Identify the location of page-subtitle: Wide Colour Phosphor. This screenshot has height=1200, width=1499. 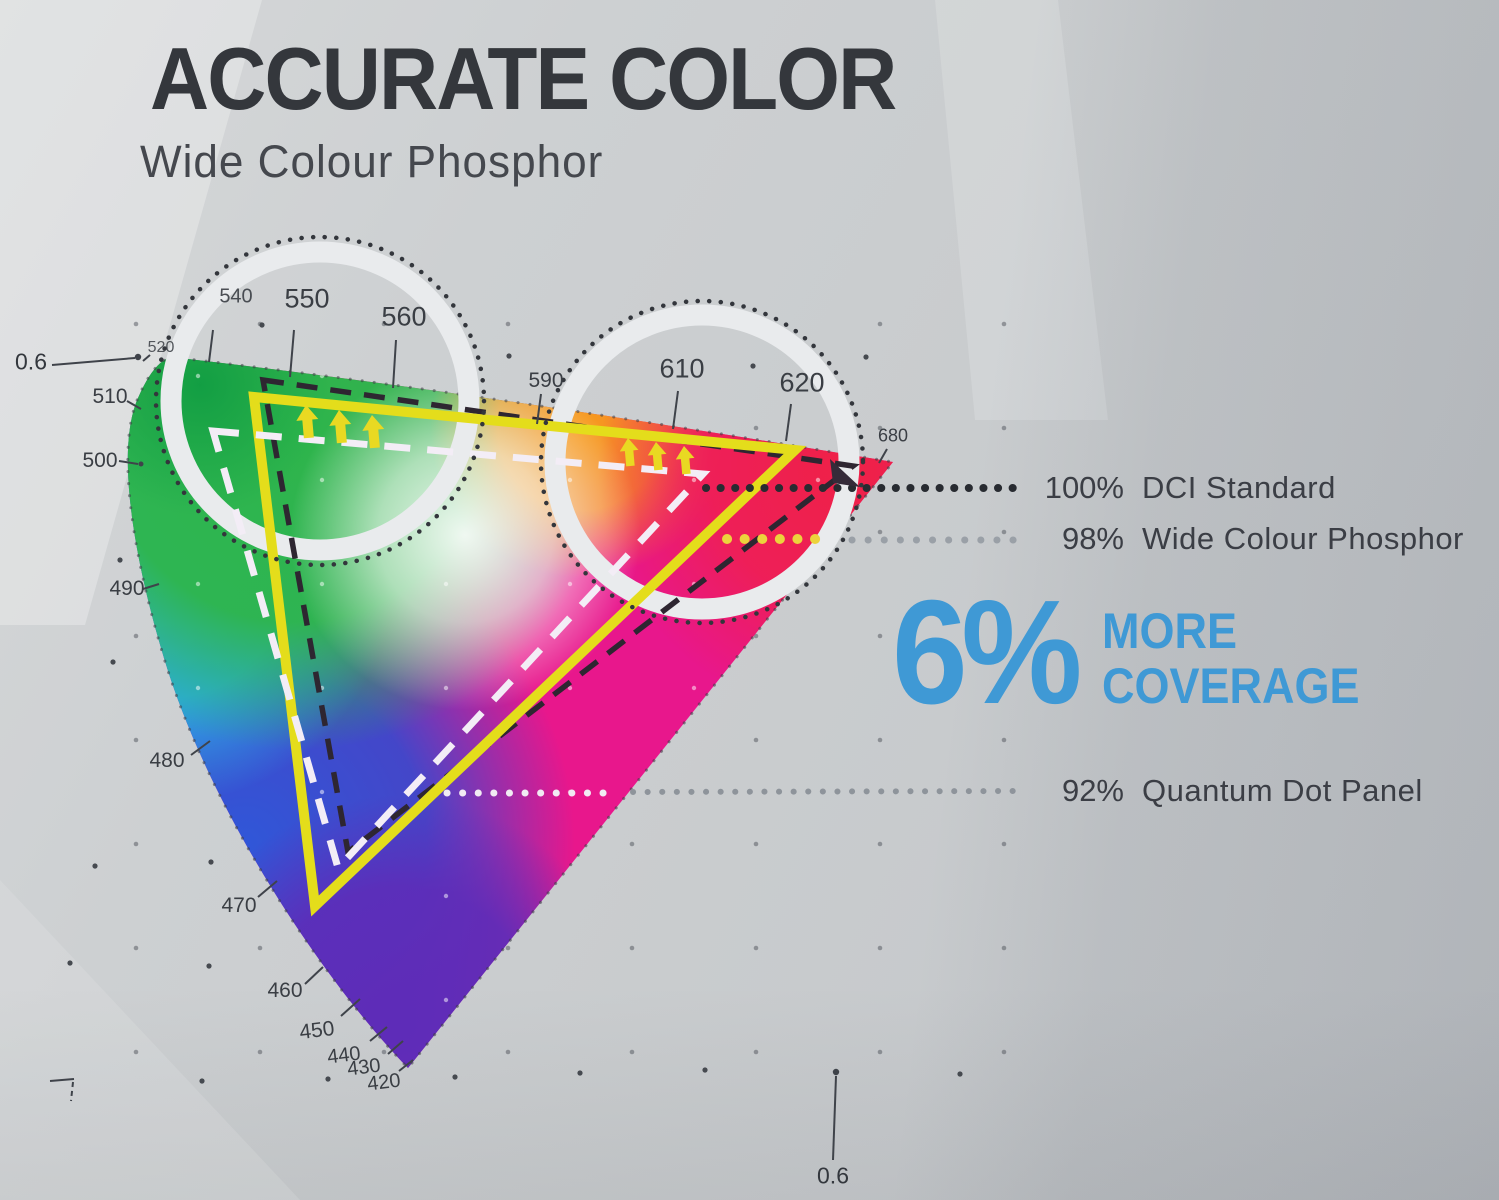
(372, 161).